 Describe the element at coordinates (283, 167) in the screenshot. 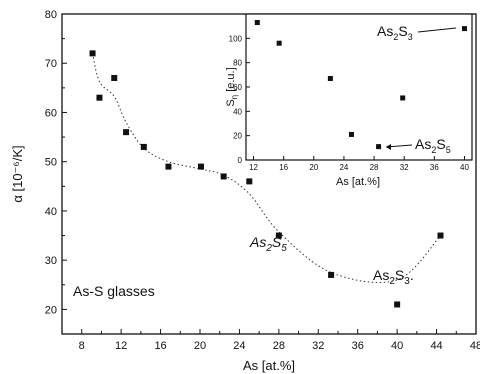

I see `inset-x-tick-label: 16` at that location.